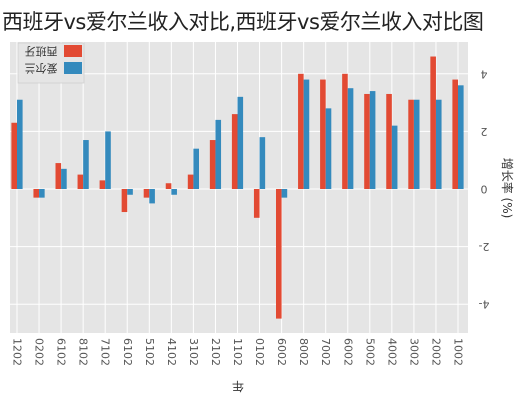 The image size is (523, 400). What do you see at coordinates (105, 352) in the screenshot?
I see `x-tick-label: 7102` at bounding box center [105, 352].